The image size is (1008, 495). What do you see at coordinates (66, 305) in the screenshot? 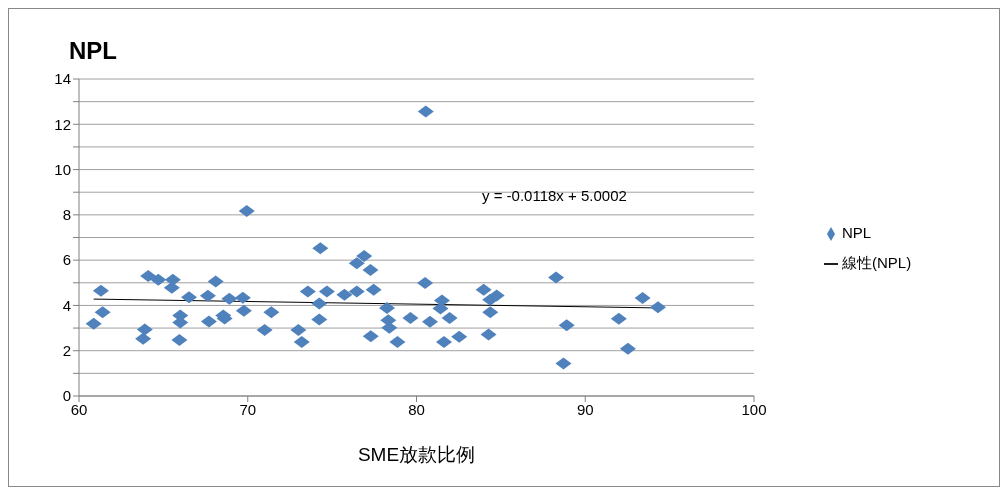
I see `y-tick-label: 4` at bounding box center [66, 305].